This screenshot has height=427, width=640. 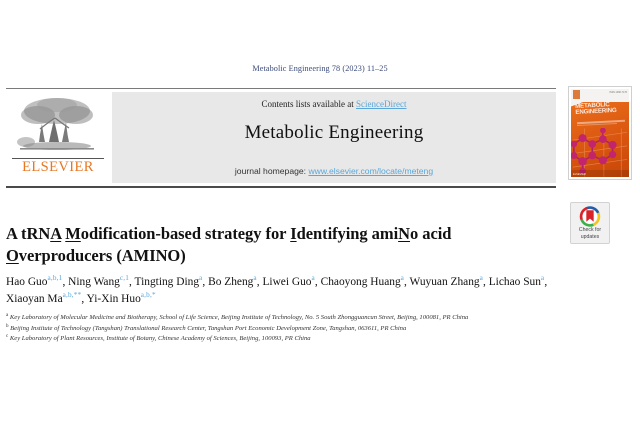 What do you see at coordinates (55, 124) in the screenshot?
I see `elsevier-tree-icon` at bounding box center [55, 124].